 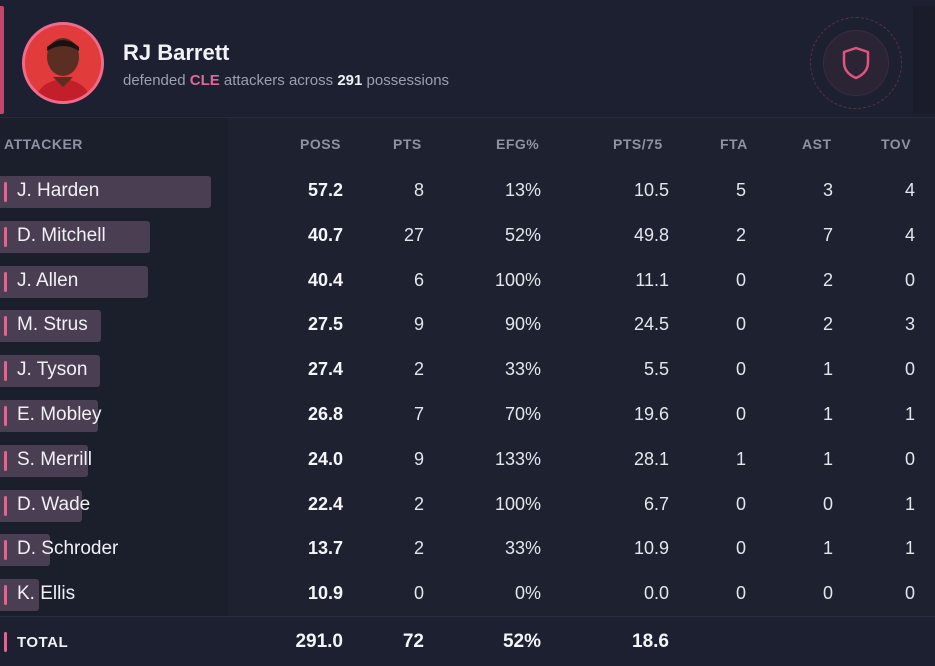 What do you see at coordinates (652, 279) in the screenshot?
I see `cell-pts75: 11.1` at bounding box center [652, 279].